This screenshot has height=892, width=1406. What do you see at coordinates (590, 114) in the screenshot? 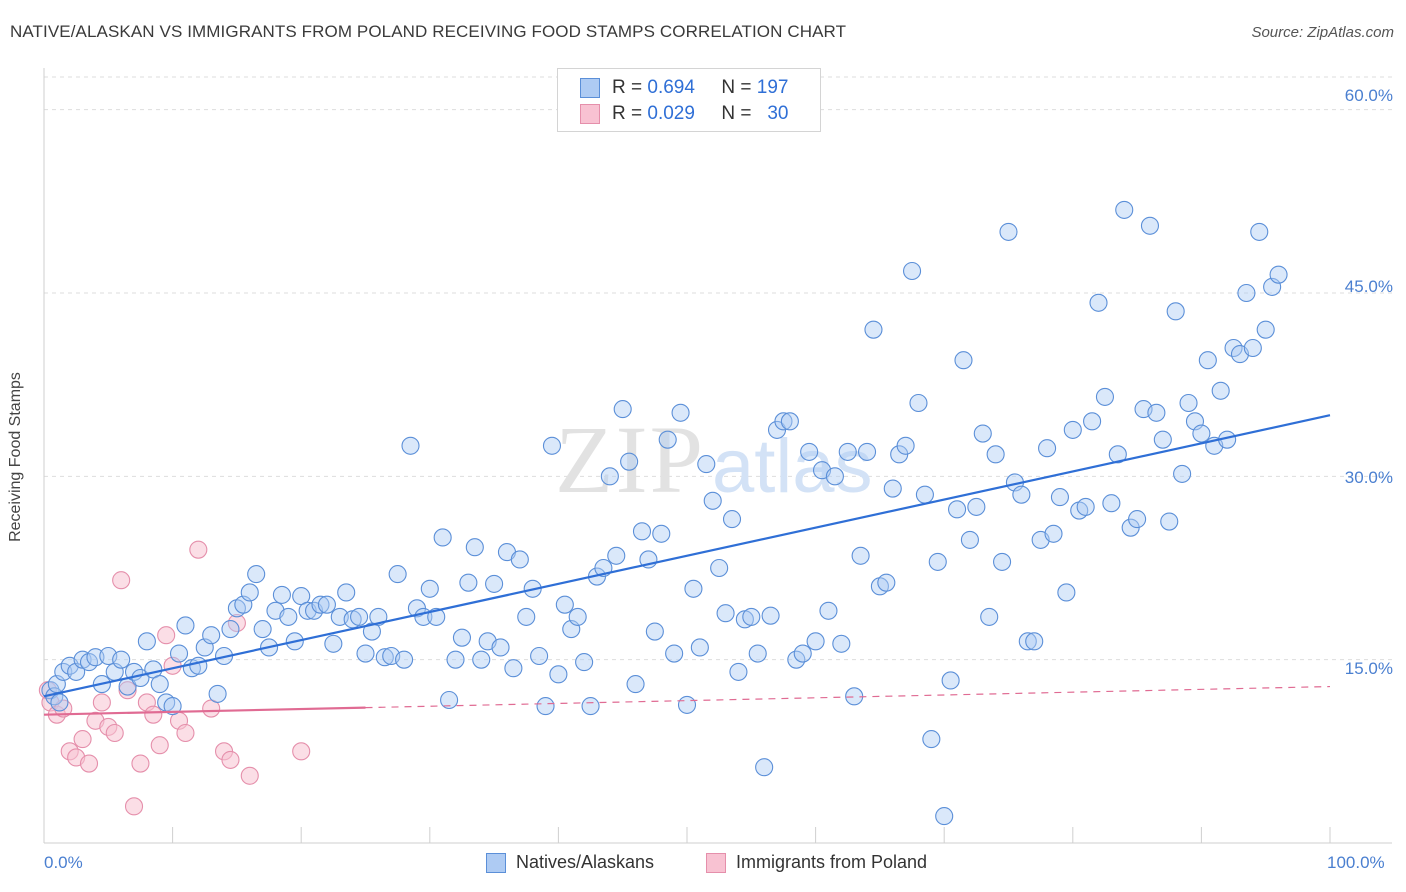
I see `legend-swatch-pink` at bounding box center [590, 114].